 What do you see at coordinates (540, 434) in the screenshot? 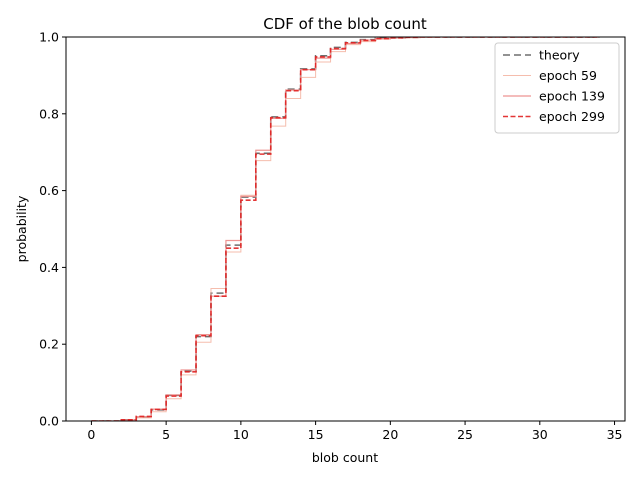
I see `x-tick-label: 30` at bounding box center [540, 434].